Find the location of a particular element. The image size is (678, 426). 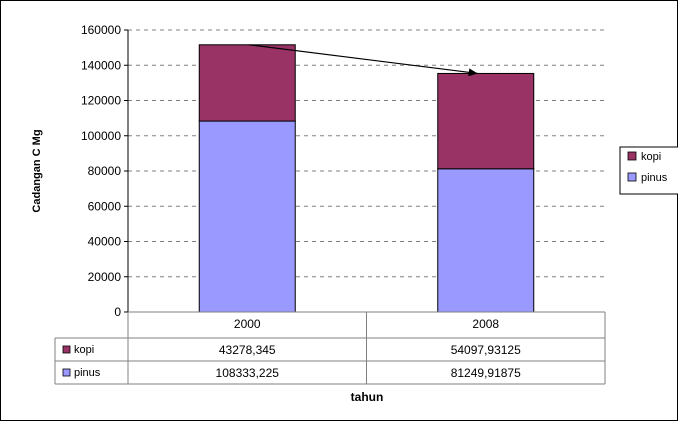

arrow-line is located at coordinates (363, 59).